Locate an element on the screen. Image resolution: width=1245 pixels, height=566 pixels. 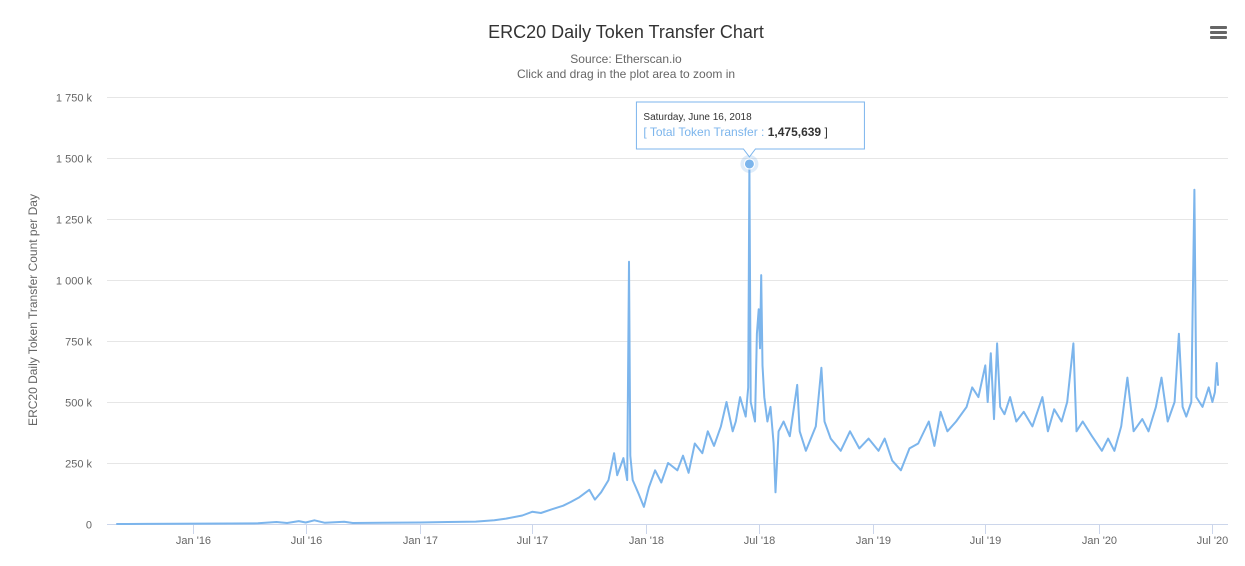
y-tick-label: 750 k is located at coordinates (78, 343).